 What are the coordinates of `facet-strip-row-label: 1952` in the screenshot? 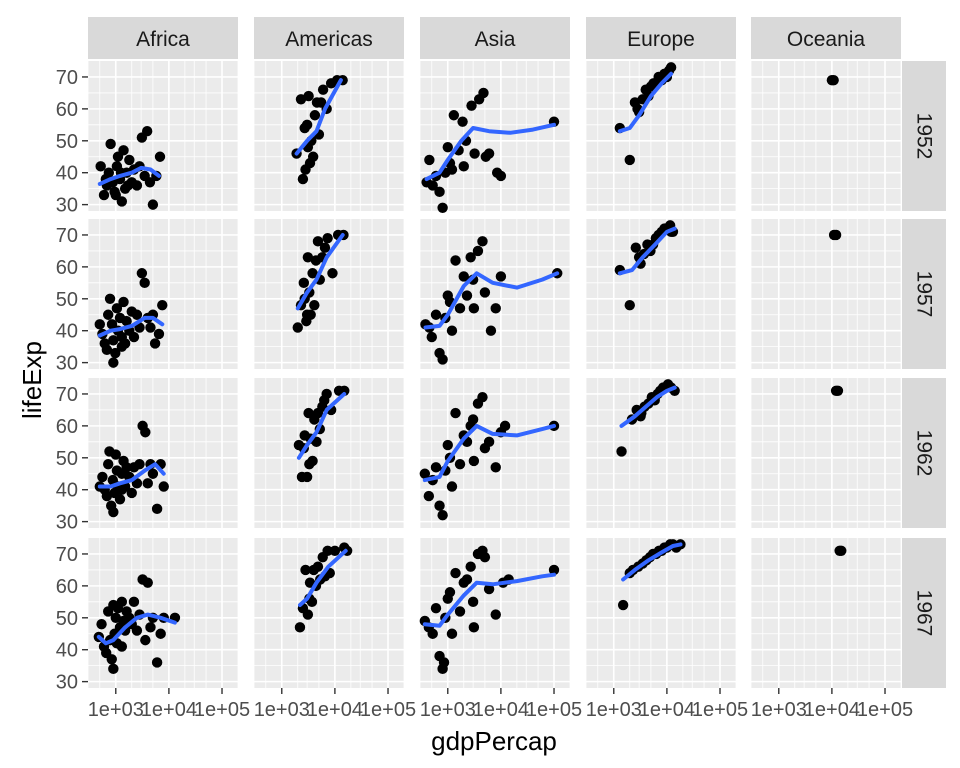 It's located at (924, 136).